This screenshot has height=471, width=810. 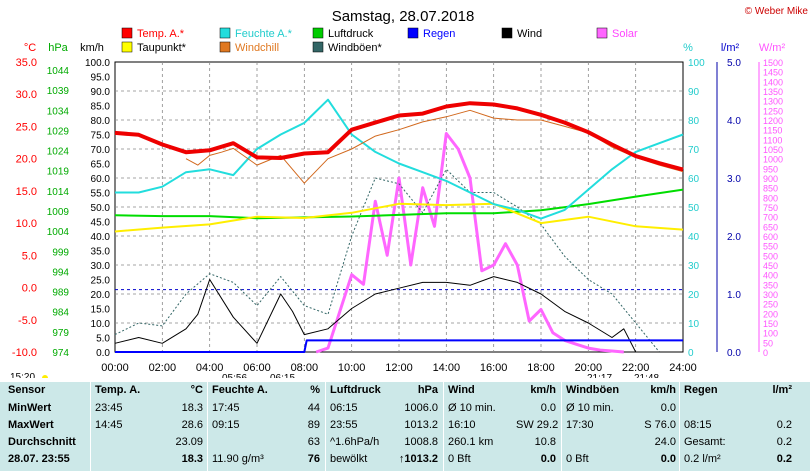 I want to click on rain-tick: 0.0, so click(x=734, y=353).